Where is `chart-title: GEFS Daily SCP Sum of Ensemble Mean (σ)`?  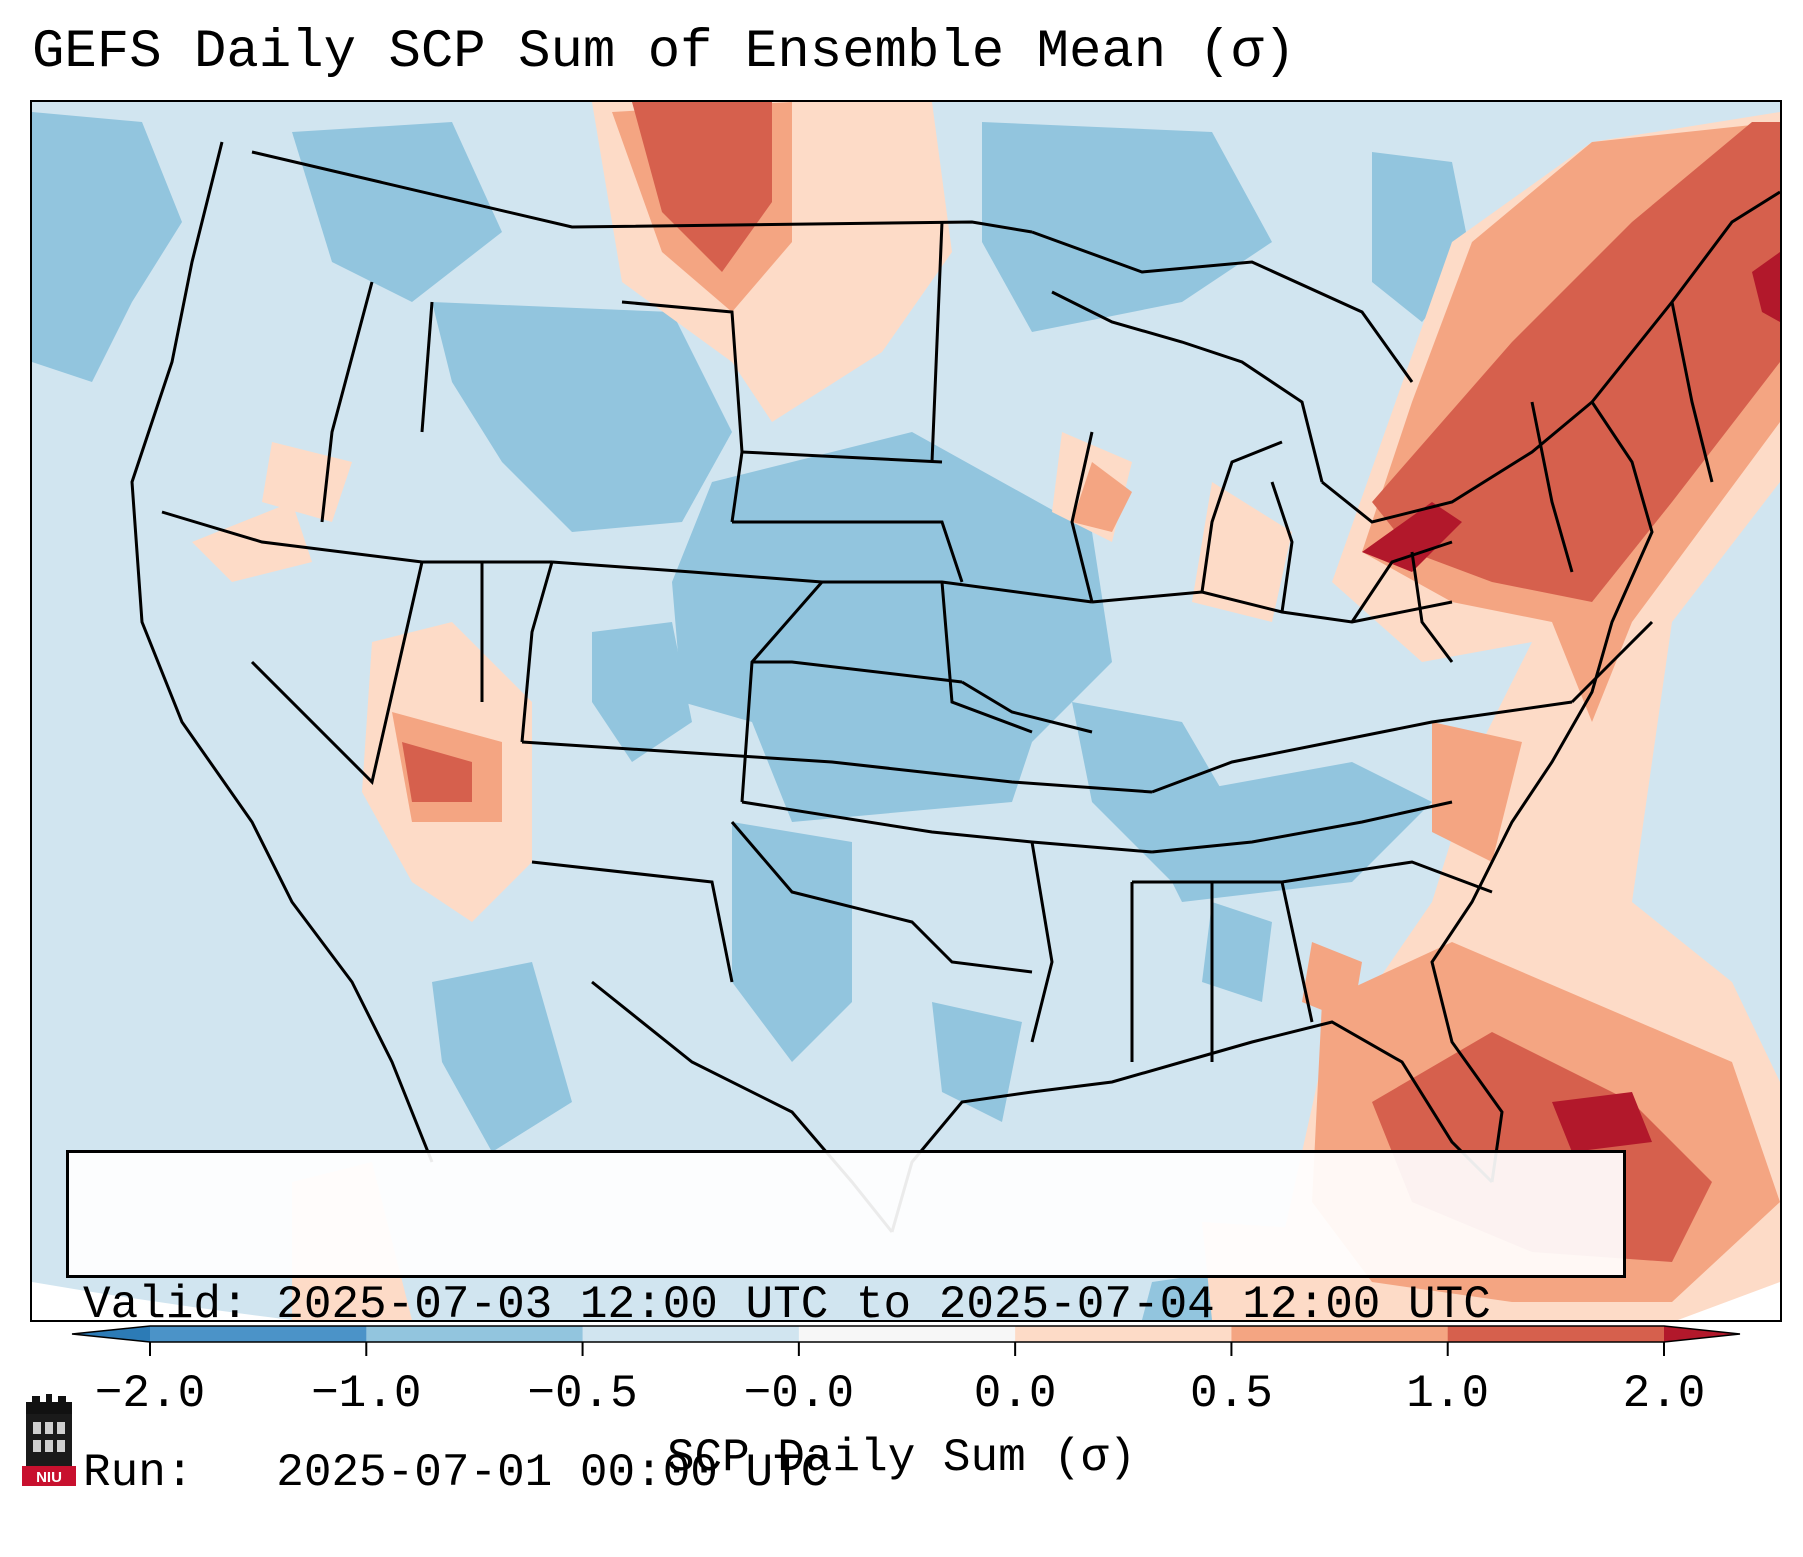
chart-title: GEFS Daily SCP Sum of Ensemble Mean (σ) is located at coordinates (664, 52).